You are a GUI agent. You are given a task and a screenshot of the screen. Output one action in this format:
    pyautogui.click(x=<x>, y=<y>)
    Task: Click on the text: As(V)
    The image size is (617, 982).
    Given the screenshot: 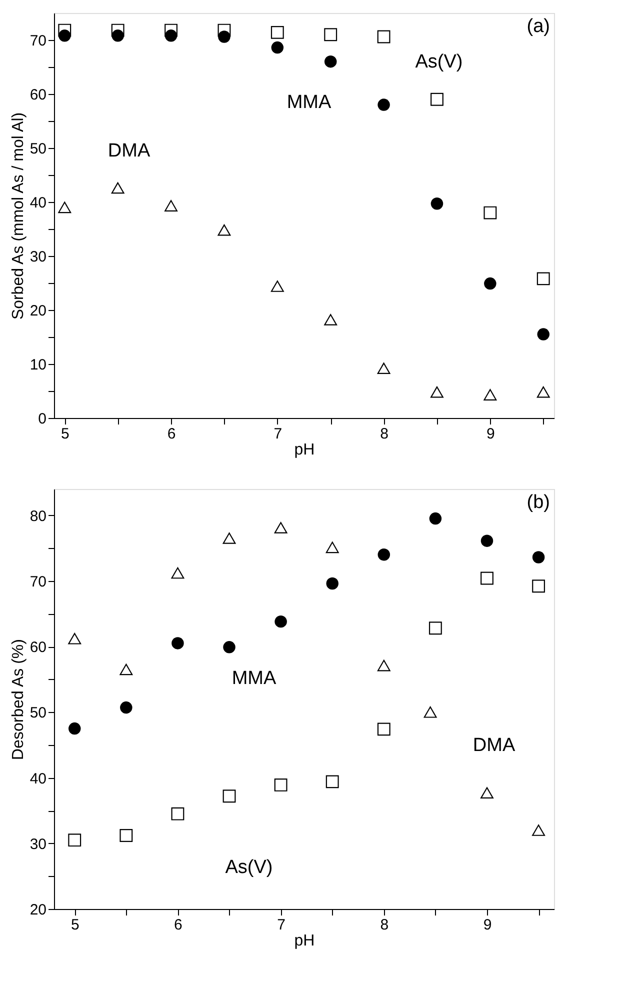 What is the action you would take?
    pyautogui.click(x=249, y=867)
    